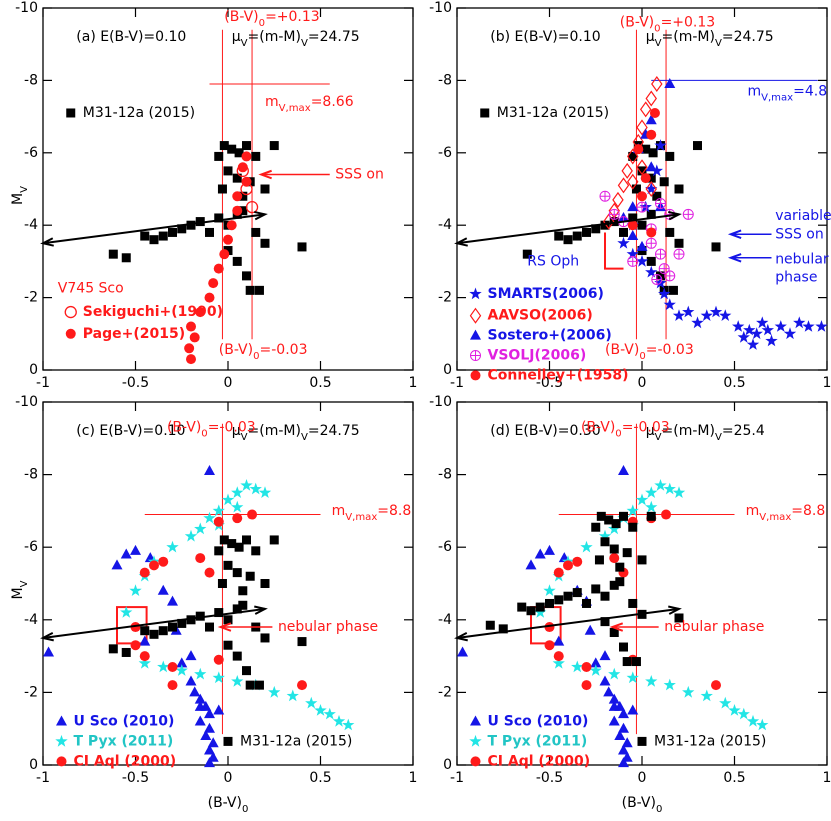 Image resolution: width=831 pixels, height=821 pixels. Describe the element at coordinates (796, 278) in the screenshot. I see `text-part: phase` at that location.